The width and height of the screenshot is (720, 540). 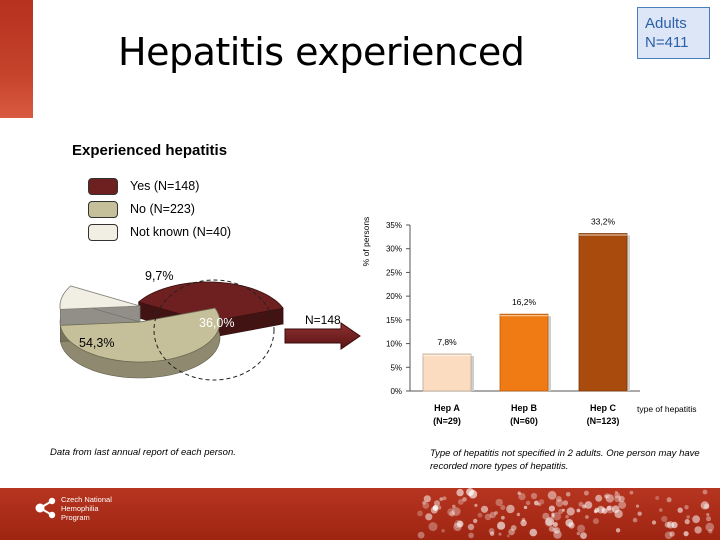 What do you see at coordinates (603, 408) in the screenshot?
I see `x-tick-label: Hep C` at bounding box center [603, 408].